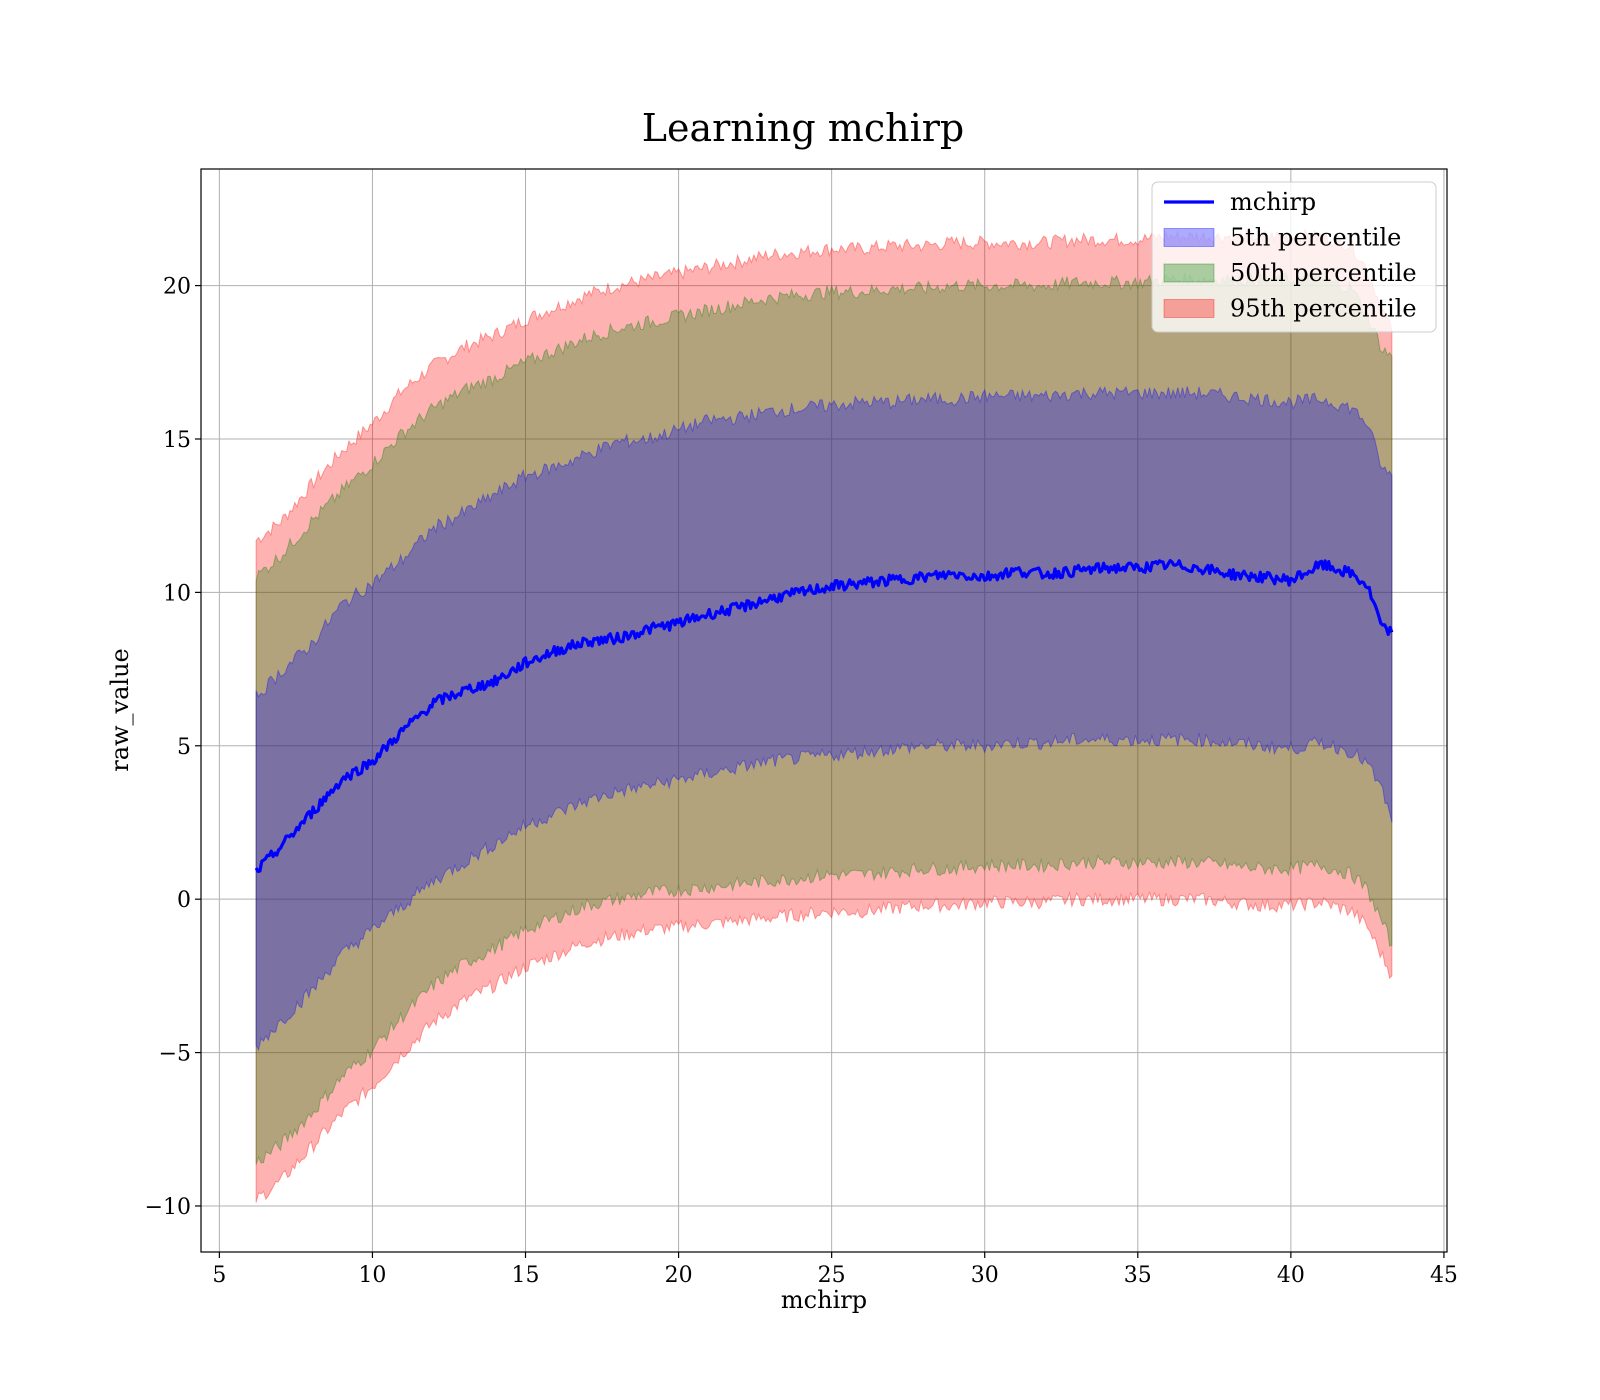  I want to click on x-tick-label: 35, so click(1138, 1275).